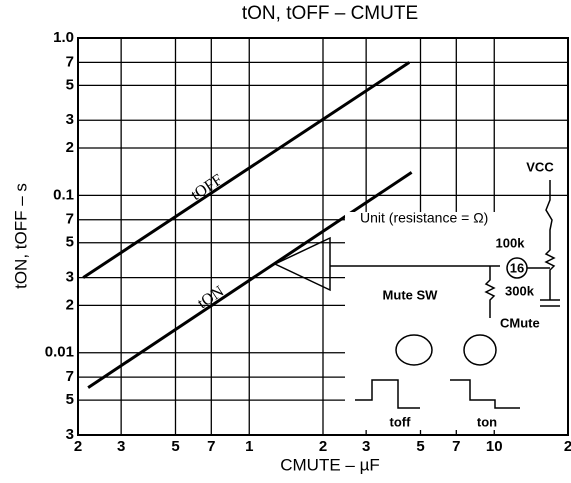 This screenshot has width=571, height=483. I want to click on x-tick-label: 1, so click(249, 446).